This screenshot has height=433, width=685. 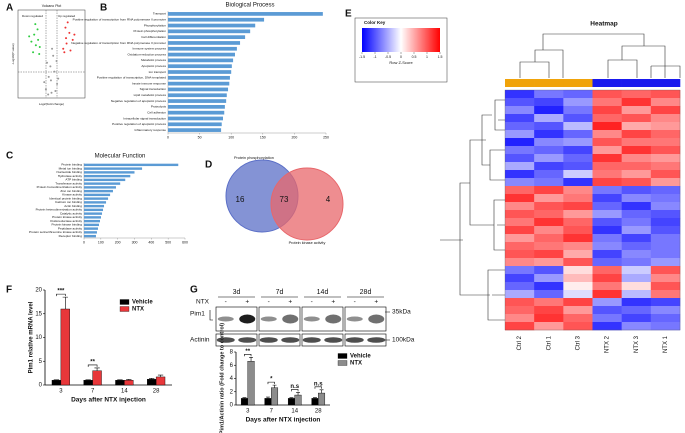 I want to click on significance-label: n.s, so click(x=318, y=384).